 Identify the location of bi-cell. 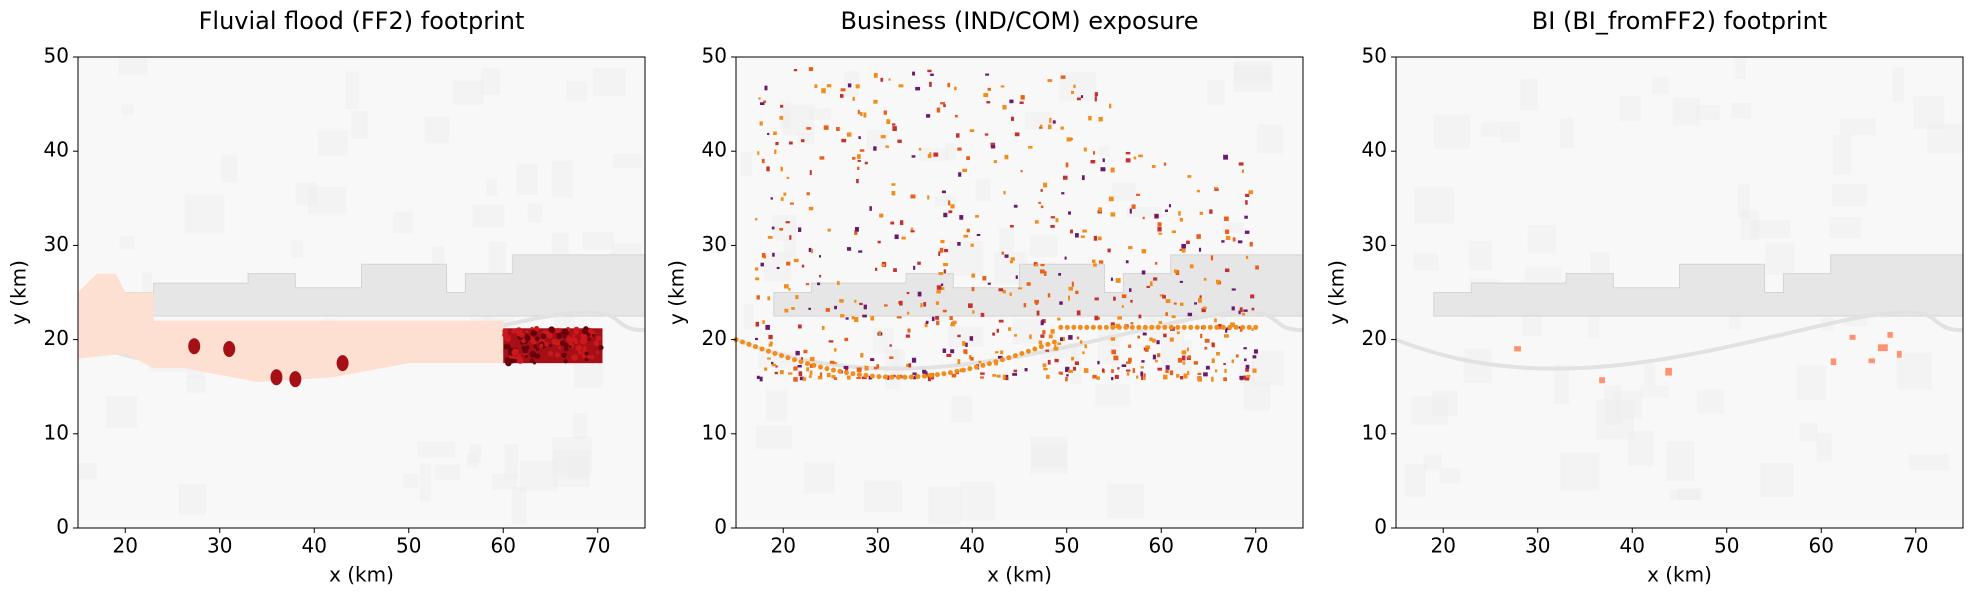
(1602, 380).